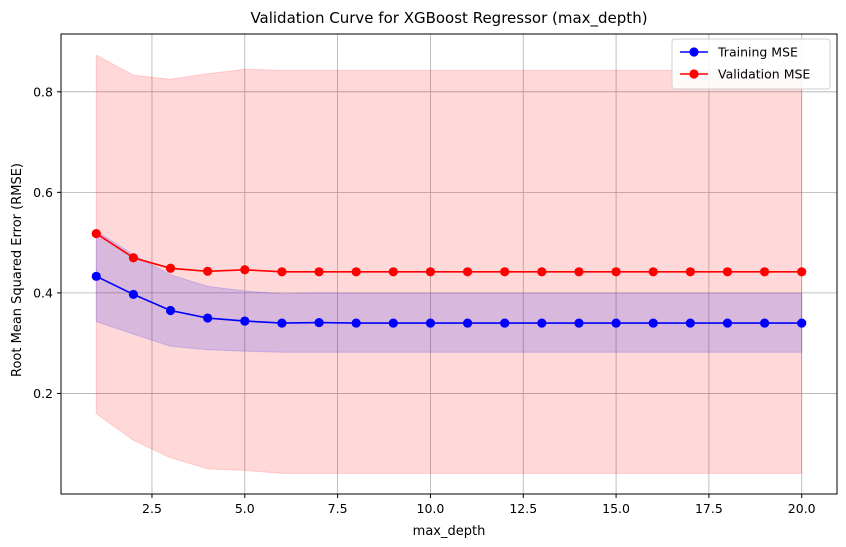  I want to click on x-tick-label: 7.5, so click(338, 508).